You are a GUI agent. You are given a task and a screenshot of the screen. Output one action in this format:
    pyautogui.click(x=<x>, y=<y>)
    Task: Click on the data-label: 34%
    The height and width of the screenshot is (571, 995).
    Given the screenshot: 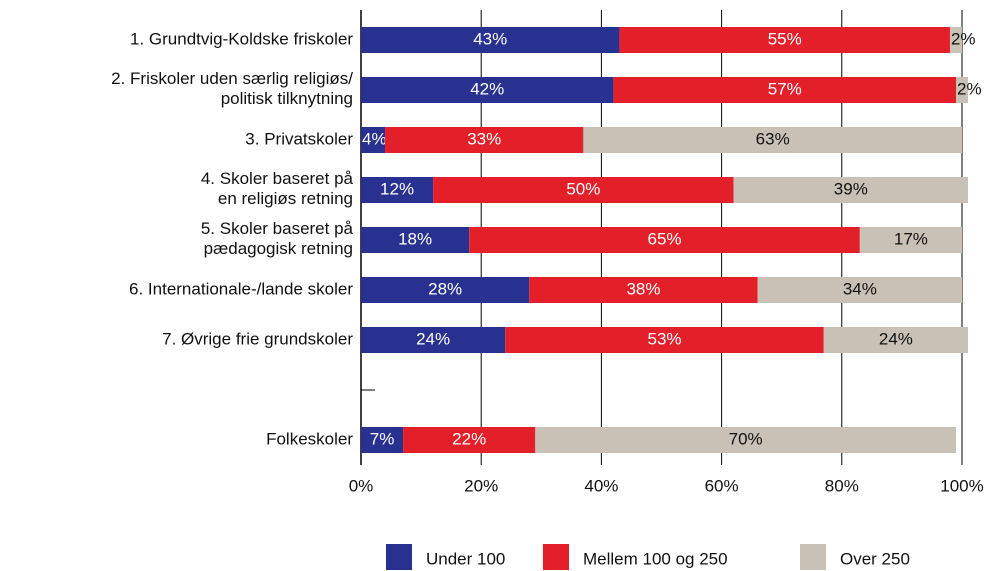 What is the action you would take?
    pyautogui.click(x=860, y=288)
    